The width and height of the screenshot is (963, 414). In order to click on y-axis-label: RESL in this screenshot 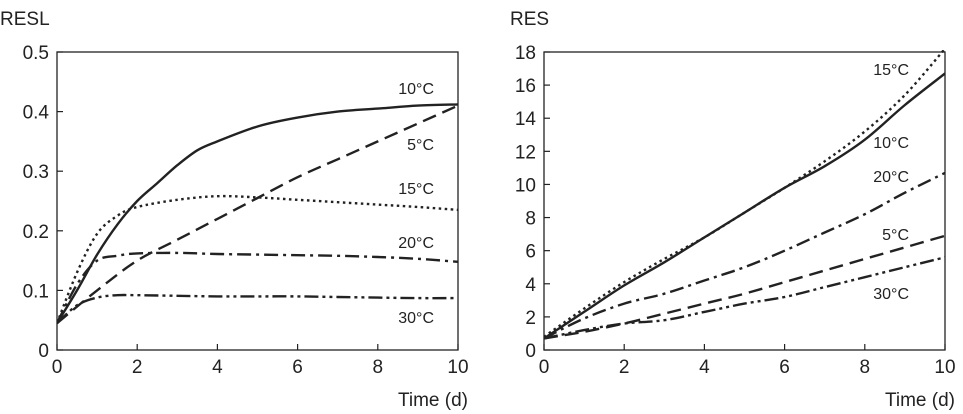, I will do `click(25, 19)`.